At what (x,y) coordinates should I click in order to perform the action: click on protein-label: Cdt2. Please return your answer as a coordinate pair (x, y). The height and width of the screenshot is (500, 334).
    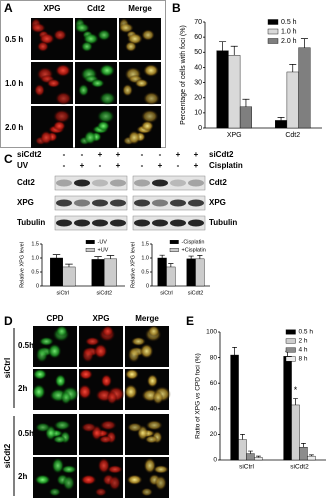
    Looking at the image, I should click on (26, 182).